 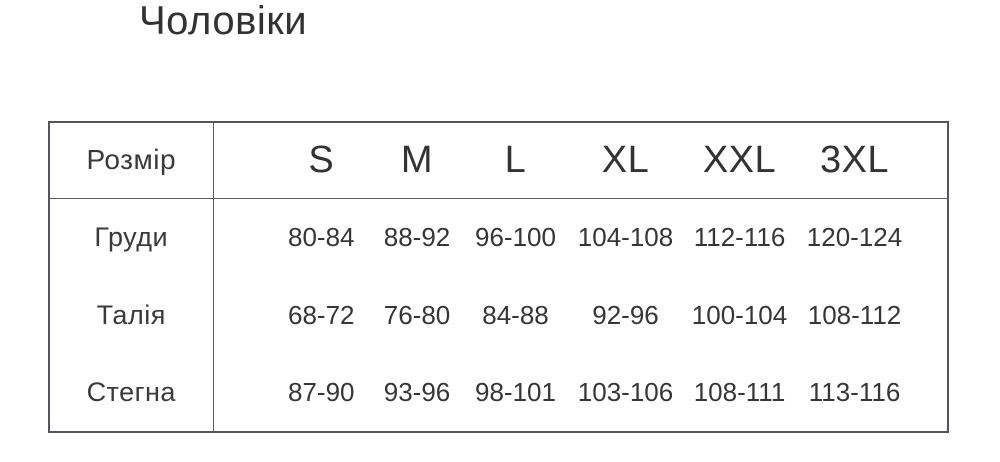 I want to click on row-label-chest: Груди, so click(x=131, y=237).